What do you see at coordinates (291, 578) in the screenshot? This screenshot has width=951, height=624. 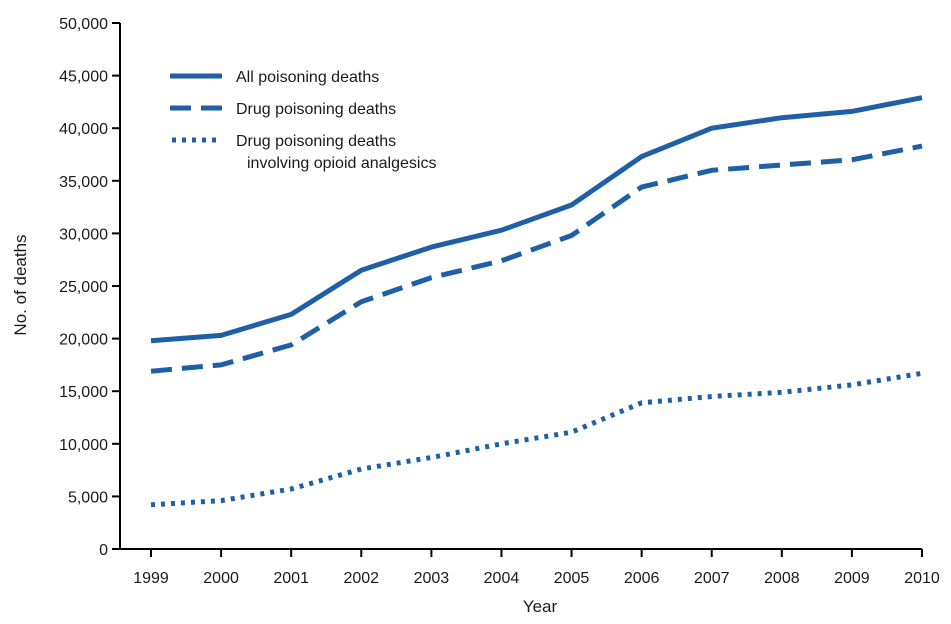 I see `x-tick-label: 2001` at bounding box center [291, 578].